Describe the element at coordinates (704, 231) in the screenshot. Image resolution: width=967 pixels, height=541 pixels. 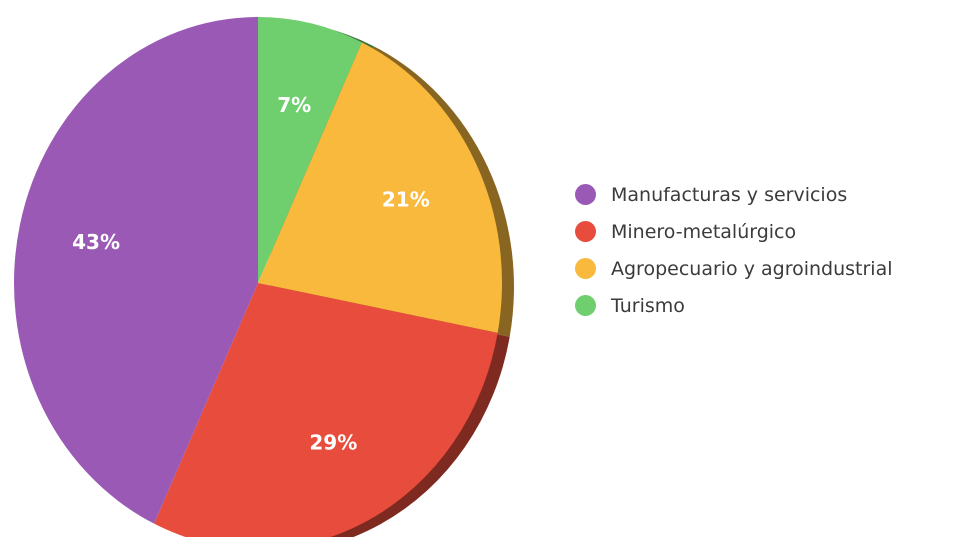
I see `legend-label: Minero-metalúrgico` at that location.